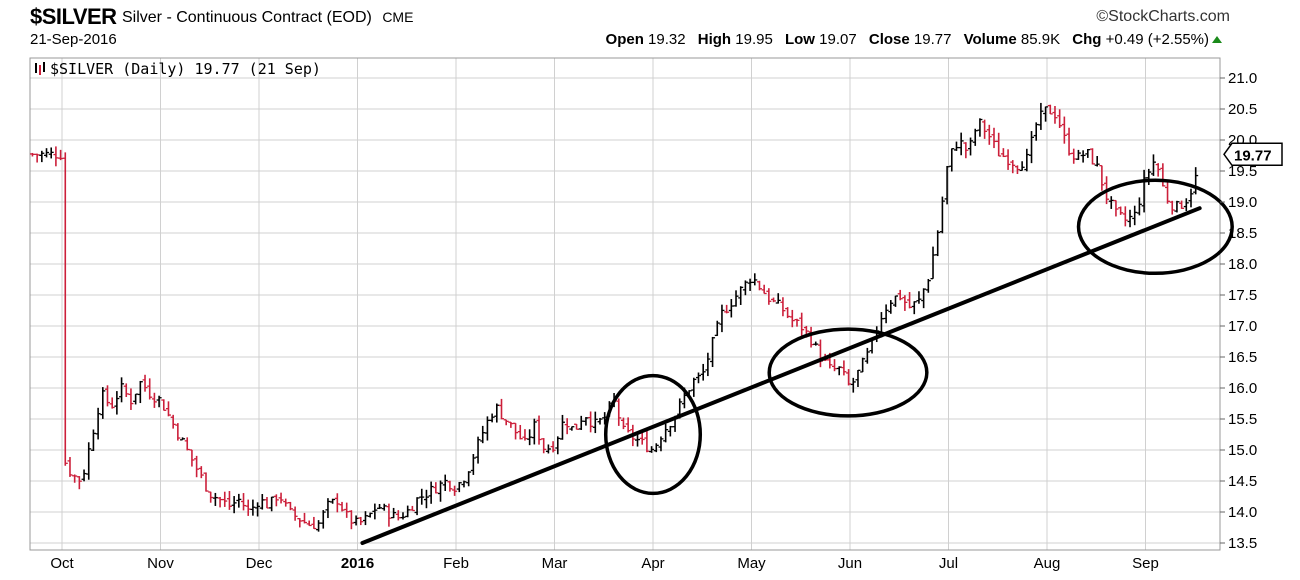  I want to click on y-tick-label: 18.0, so click(1242, 264).